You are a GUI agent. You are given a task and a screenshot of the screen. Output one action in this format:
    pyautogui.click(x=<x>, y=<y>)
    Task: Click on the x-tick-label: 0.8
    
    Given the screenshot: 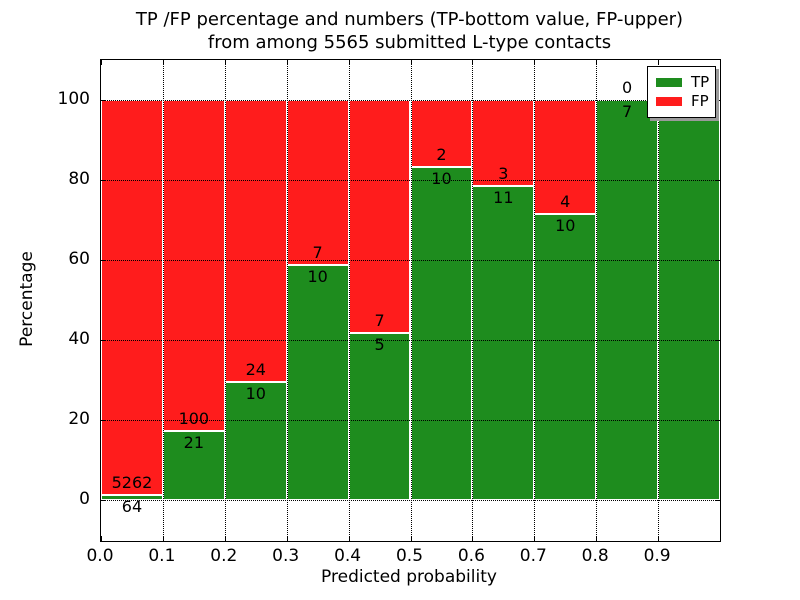 What is the action you would take?
    pyautogui.click(x=595, y=556)
    